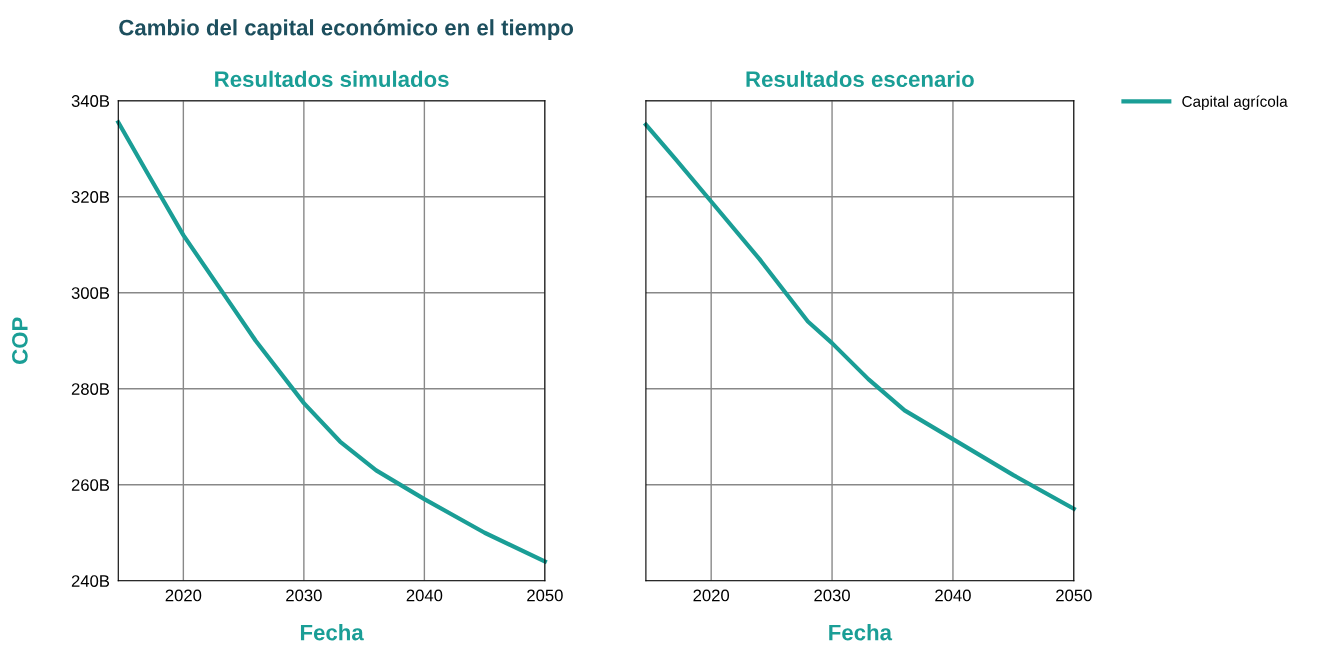 Image resolution: width=1329 pixels, height=654 pixels. I want to click on legend-label: Capital agrícola, so click(1235, 102).